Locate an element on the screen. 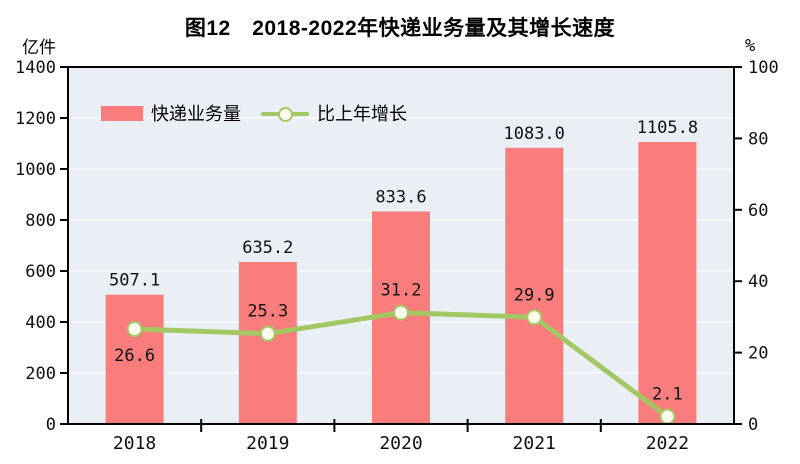 The width and height of the screenshot is (800, 464). bar-2018 is located at coordinates (134, 359).